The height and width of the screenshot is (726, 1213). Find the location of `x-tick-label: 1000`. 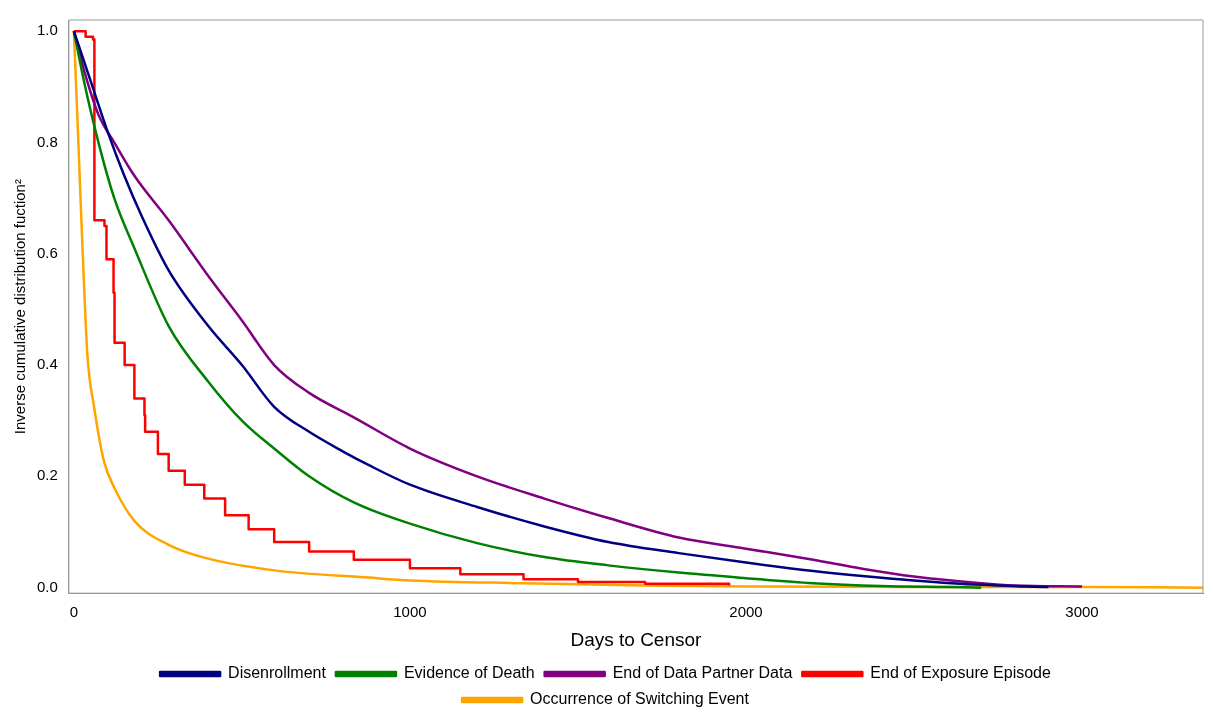

x-tick-label: 1000 is located at coordinates (410, 612).